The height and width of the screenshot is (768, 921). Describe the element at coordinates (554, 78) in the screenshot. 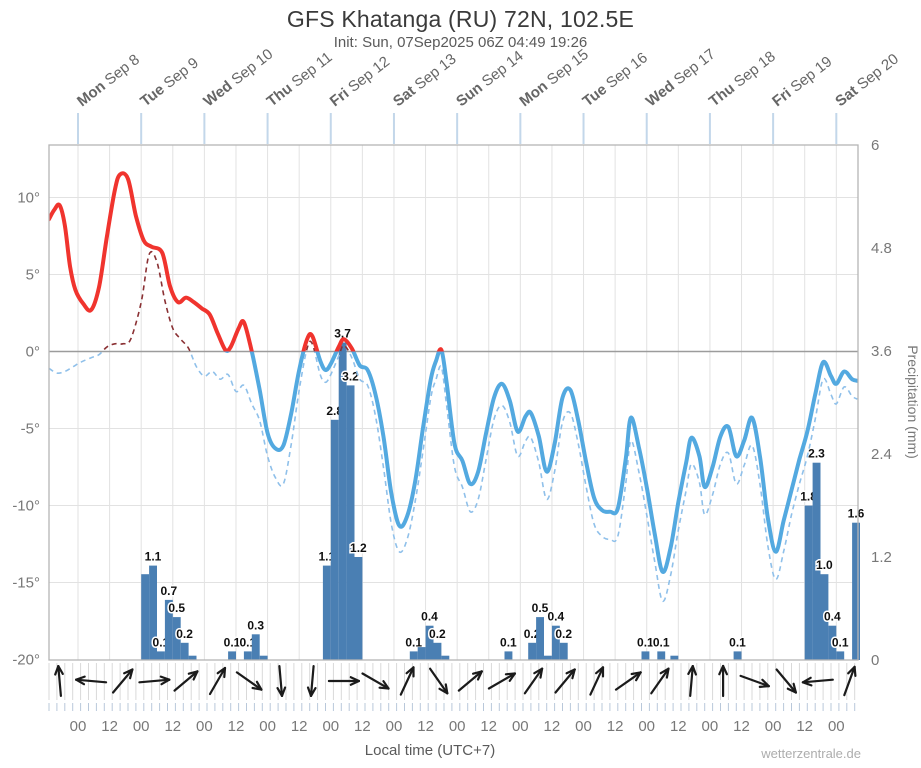

I see `day-label: Mon Sep 15` at that location.